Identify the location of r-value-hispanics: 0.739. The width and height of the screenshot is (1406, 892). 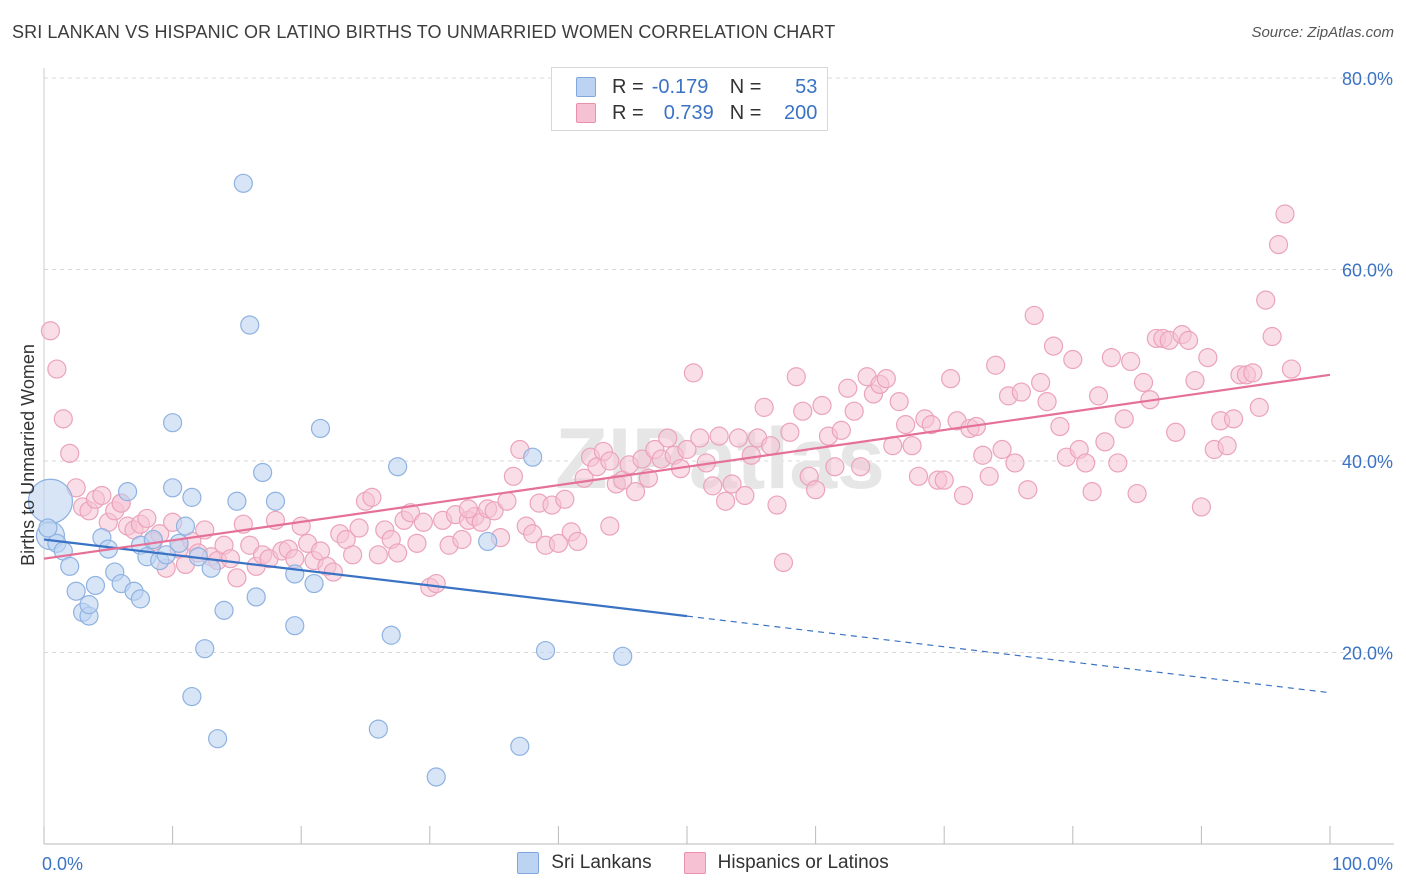
(688, 112).